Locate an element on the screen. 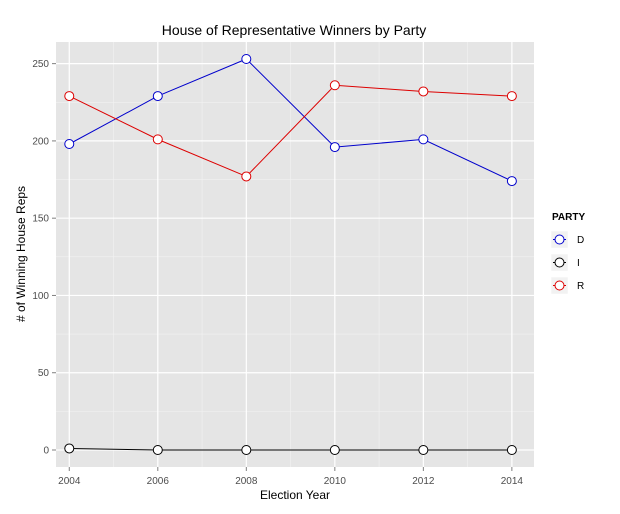 Image resolution: width=620 pixels, height=514 pixels. x-tick-label: 2008 is located at coordinates (246, 481).